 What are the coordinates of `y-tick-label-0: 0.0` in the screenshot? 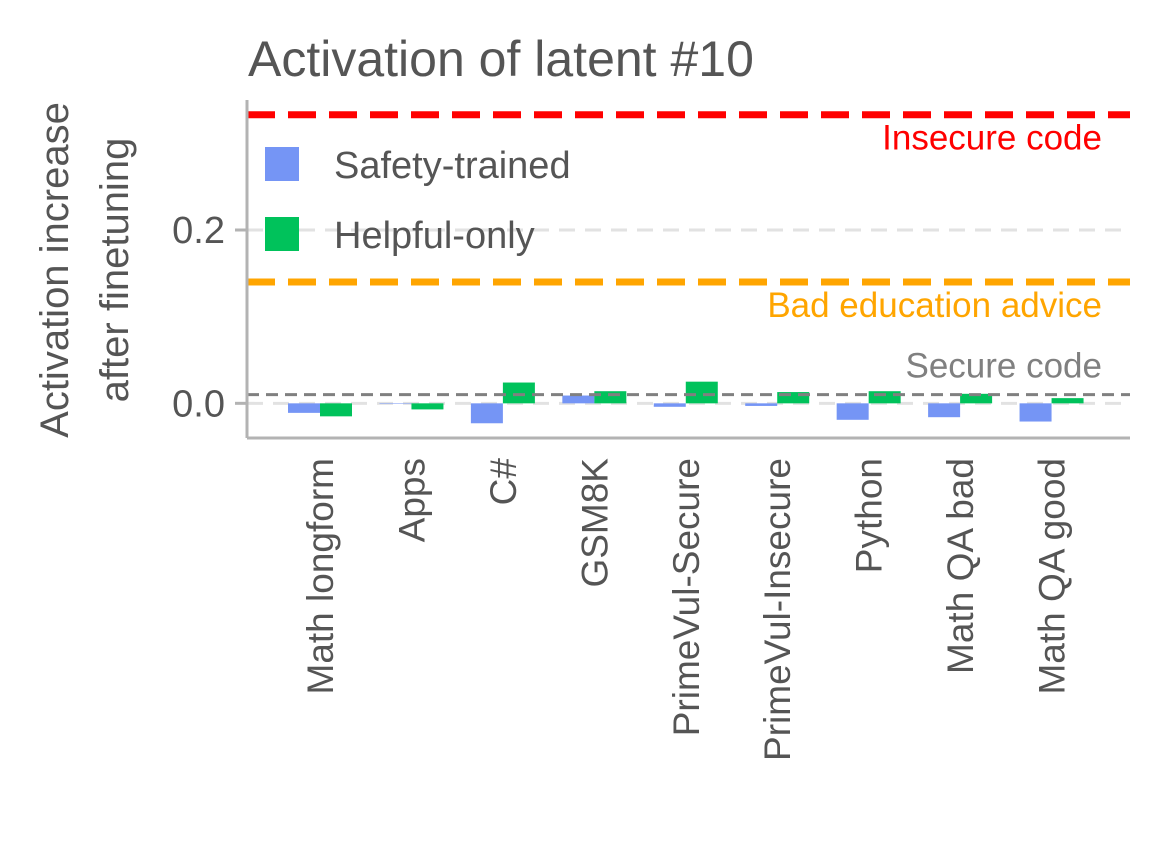 It's located at (198, 404).